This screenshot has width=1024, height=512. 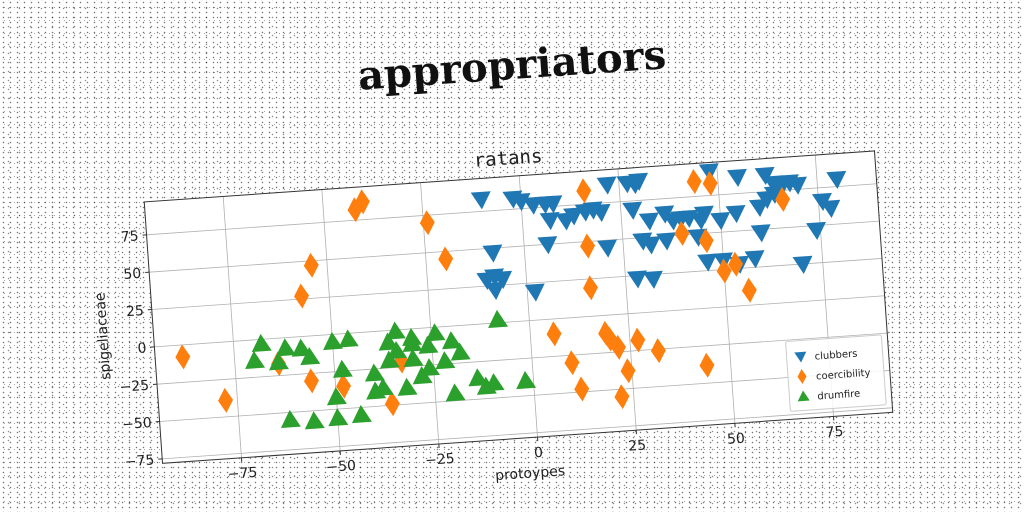 I want to click on x-tick-label: 25, so click(x=637, y=446).